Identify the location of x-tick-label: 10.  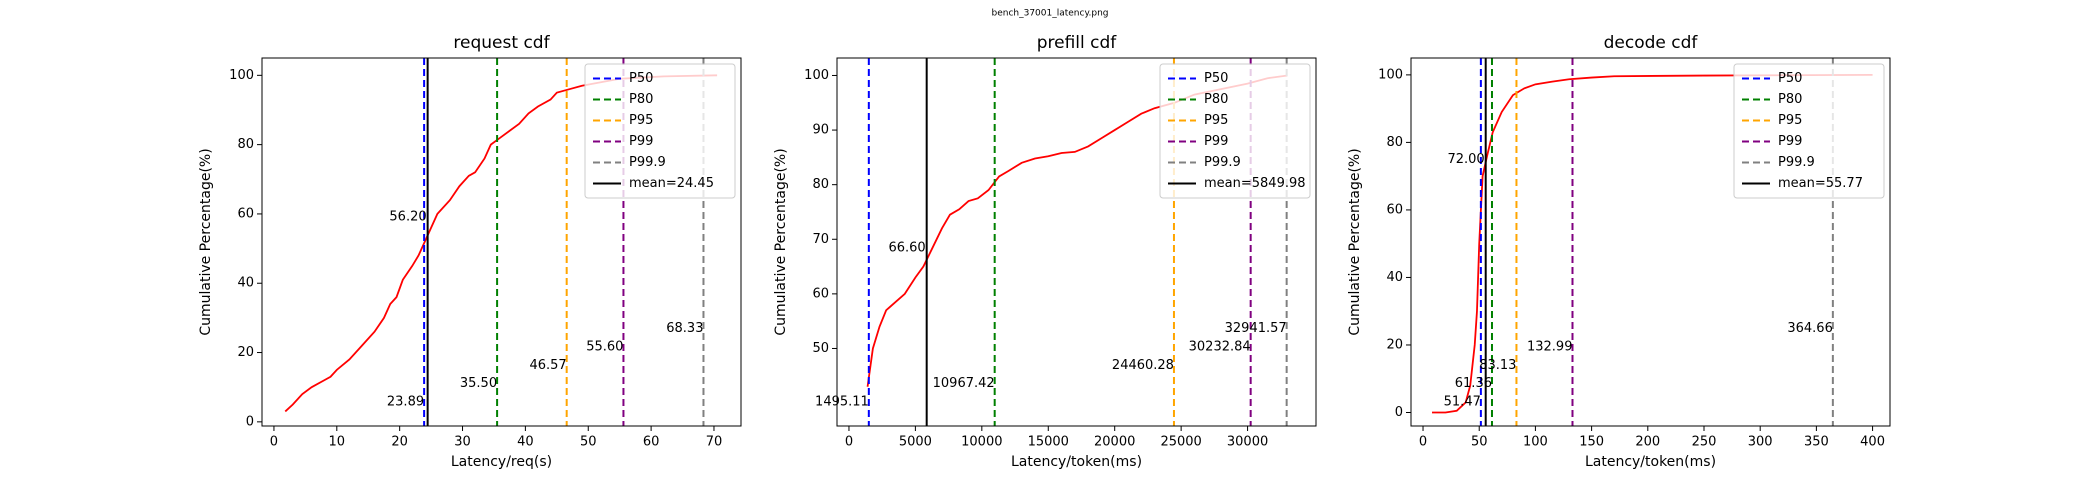
(337, 442).